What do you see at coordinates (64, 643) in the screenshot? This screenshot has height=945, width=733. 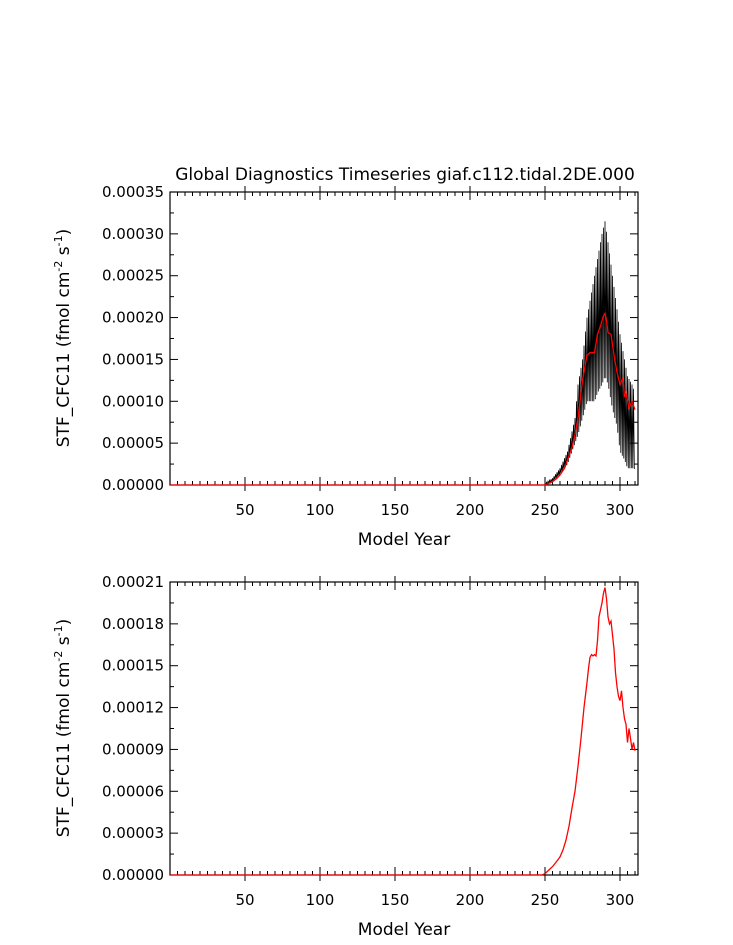 I see `bottom-y-label-mid: s` at bounding box center [64, 643].